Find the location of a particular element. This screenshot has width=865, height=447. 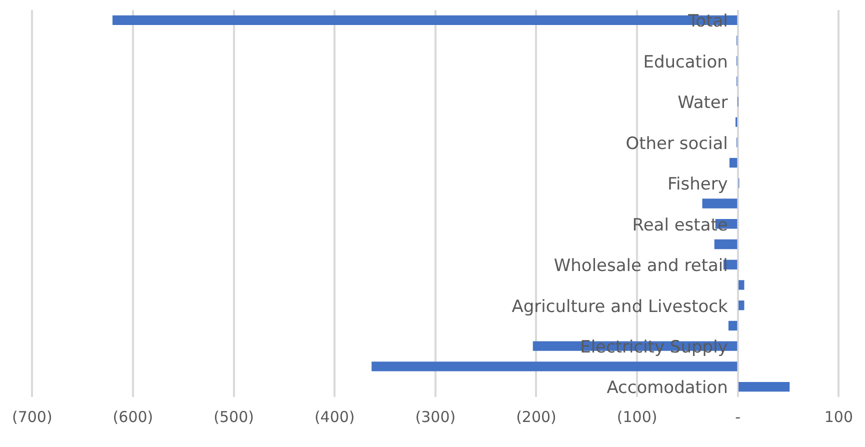

y-tick-label: Accomodation is located at coordinates (667, 388).